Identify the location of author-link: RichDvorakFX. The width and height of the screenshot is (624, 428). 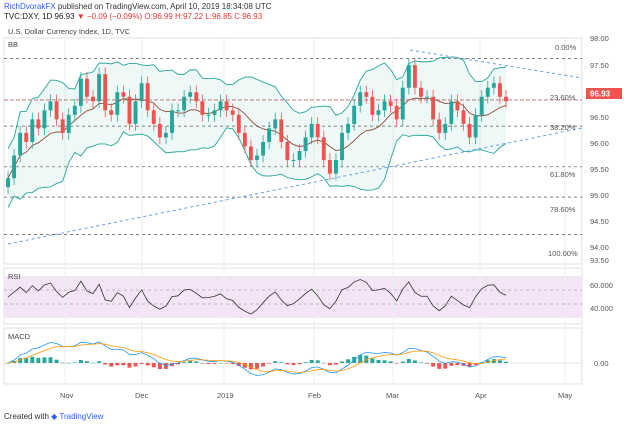
(30, 6).